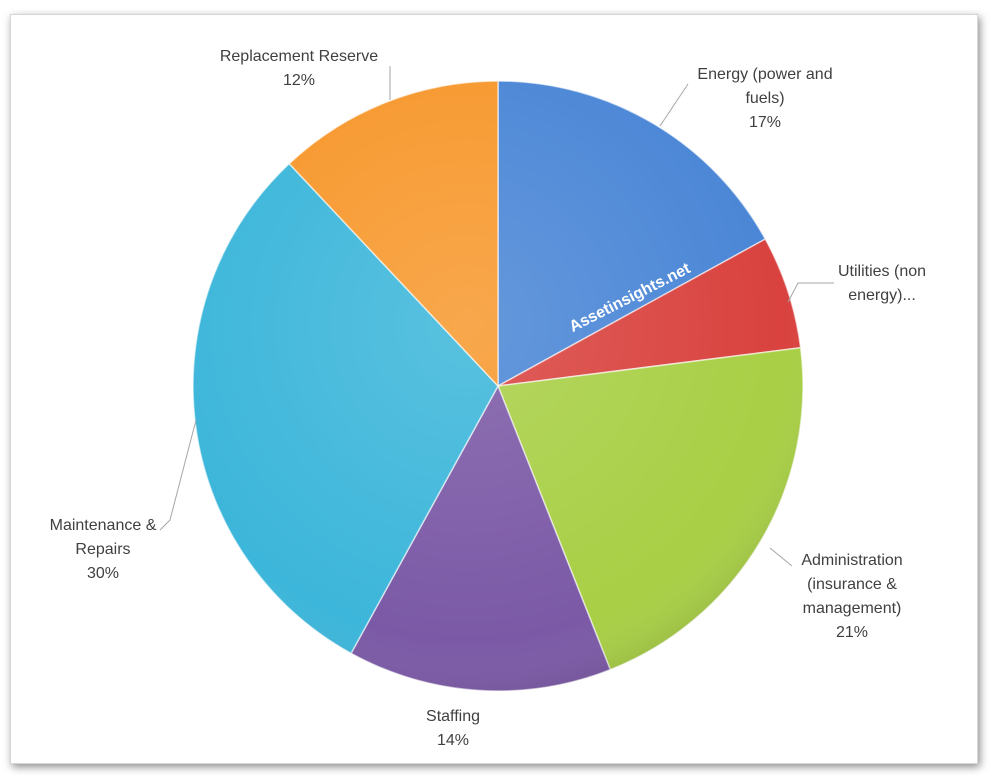 The image size is (993, 781). What do you see at coordinates (103, 537) in the screenshot?
I see `category-label: Maintenance & Repairs` at bounding box center [103, 537].